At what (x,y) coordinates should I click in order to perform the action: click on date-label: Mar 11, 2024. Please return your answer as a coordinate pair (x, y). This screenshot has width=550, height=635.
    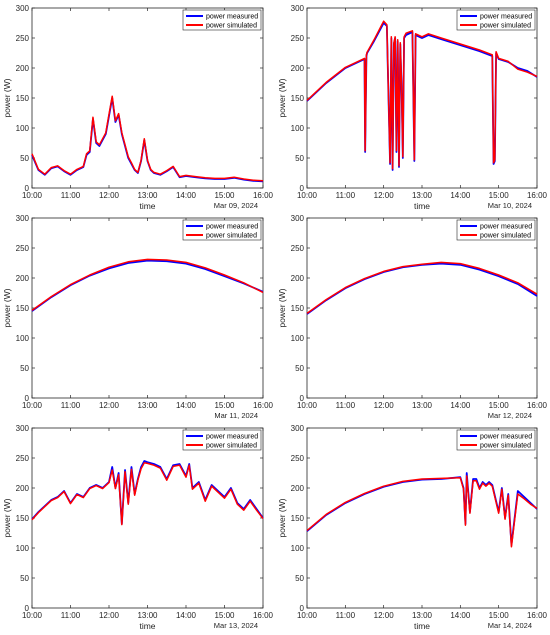
    Looking at the image, I should click on (236, 415).